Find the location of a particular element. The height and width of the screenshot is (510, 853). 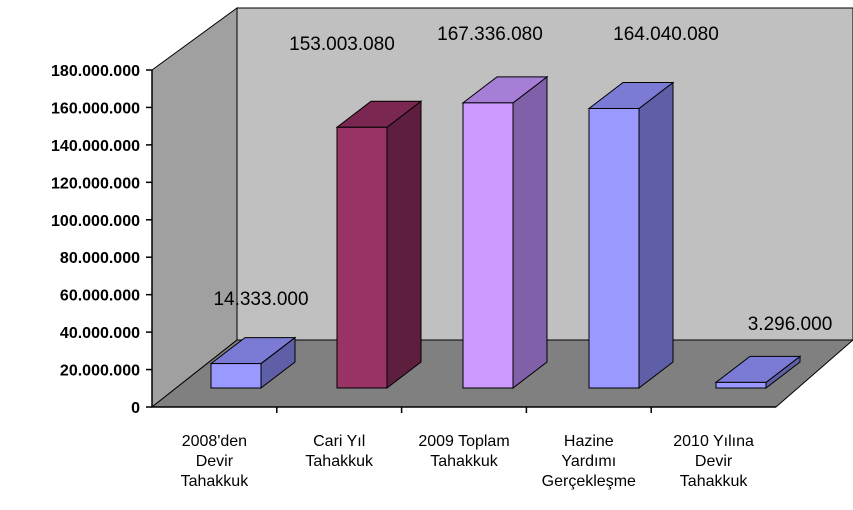

chart-side-wall is located at coordinates (194, 208).